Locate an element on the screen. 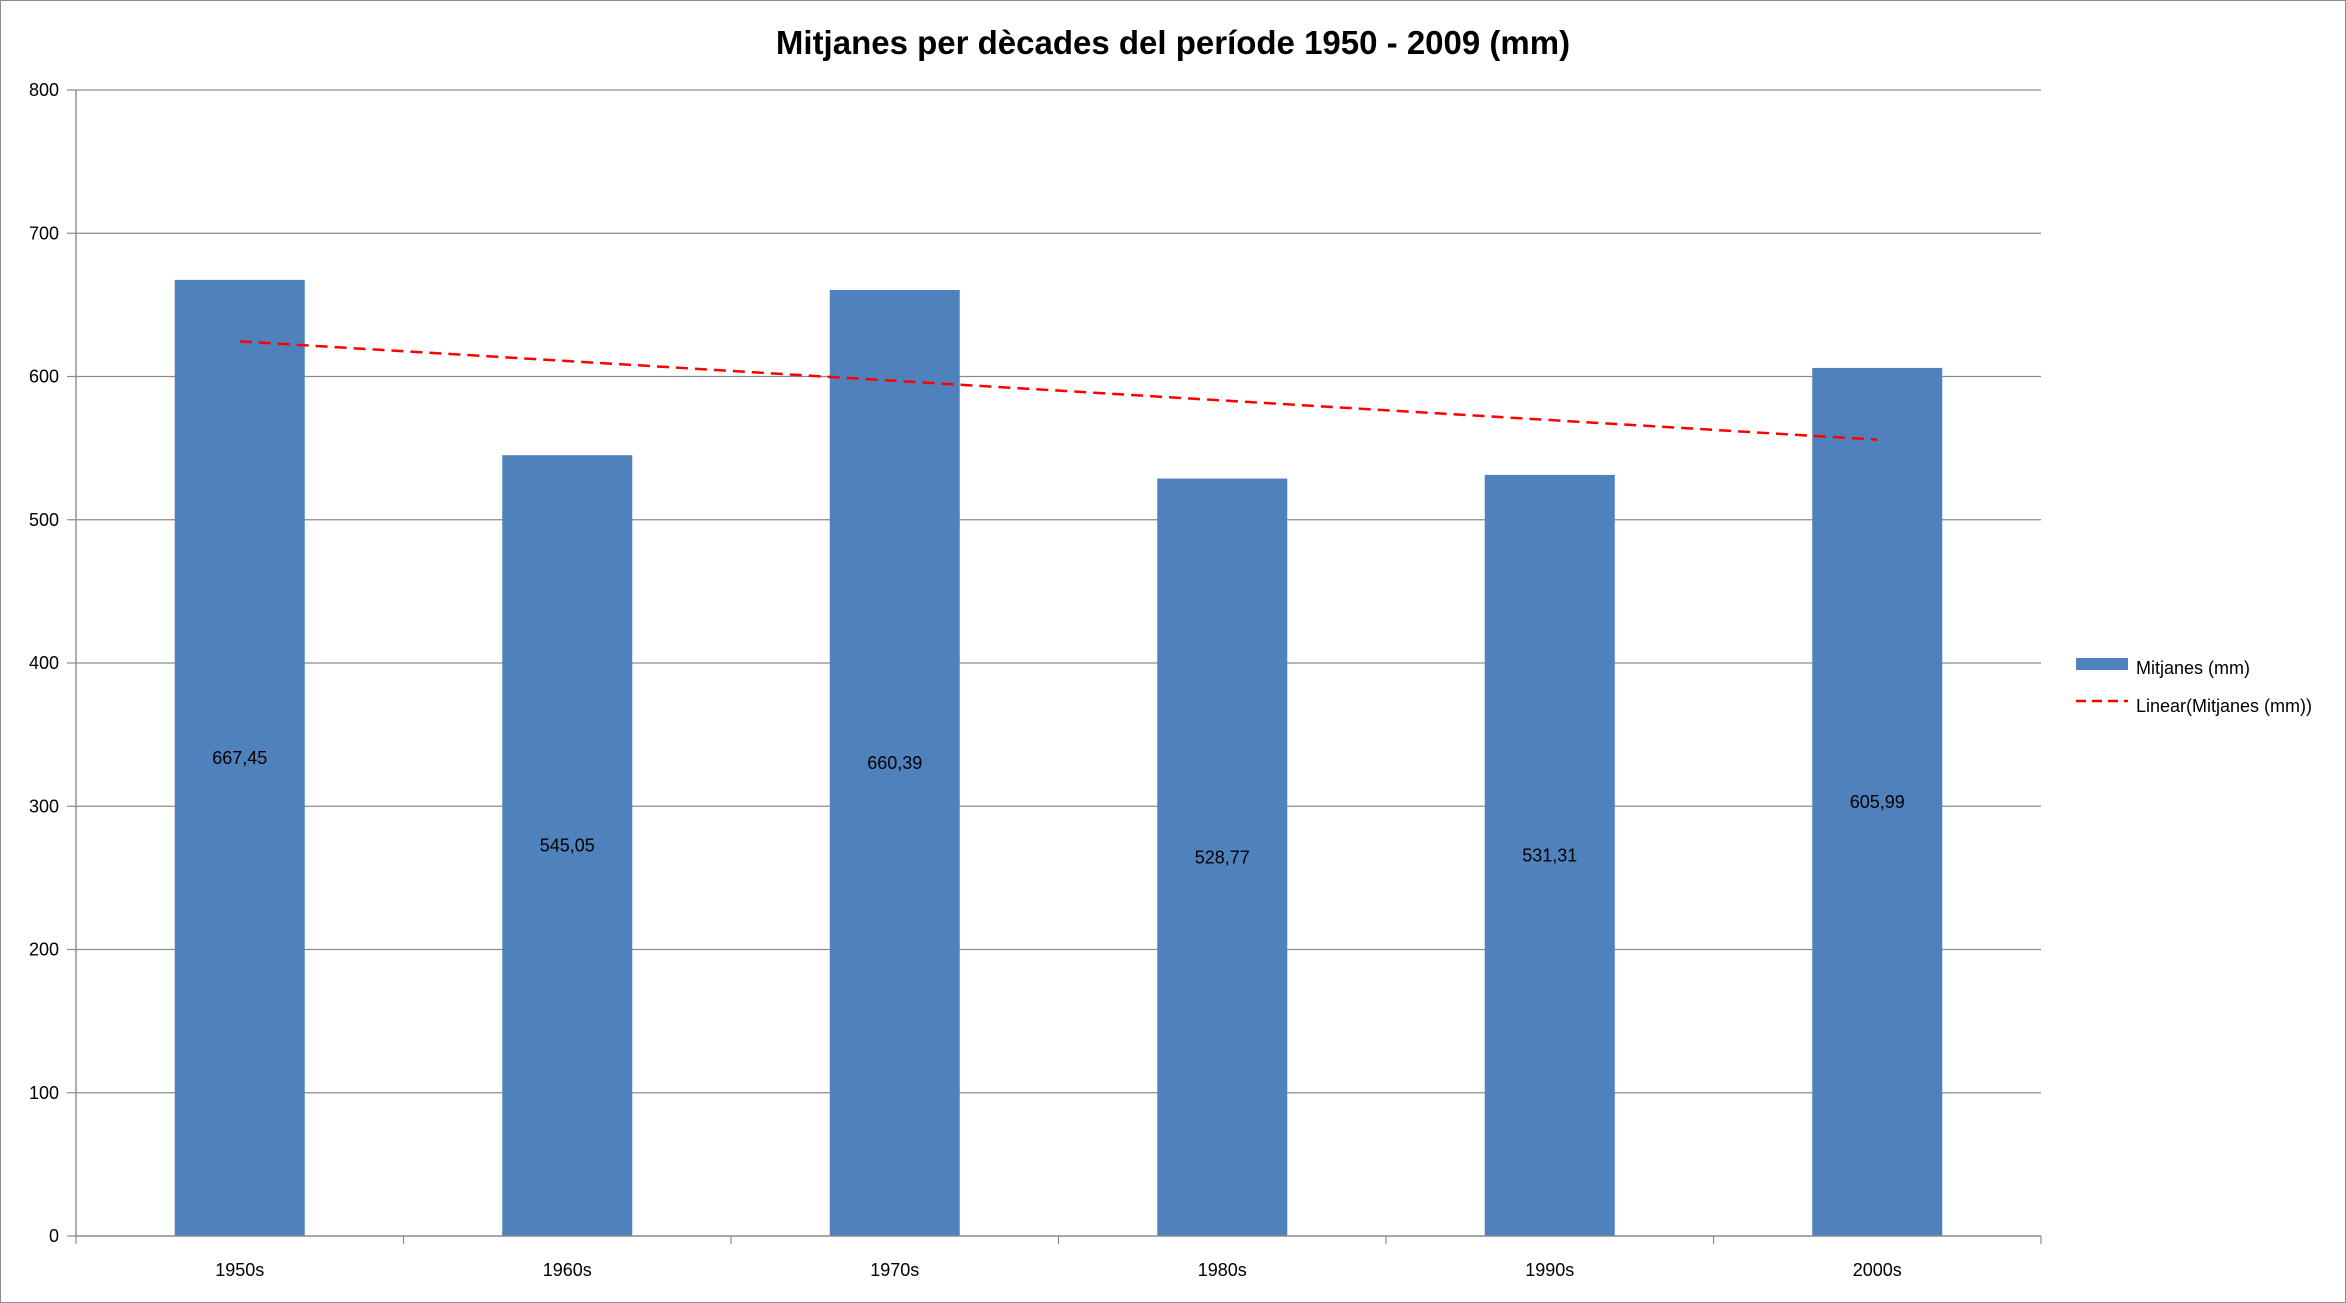  x-tick-label: 1990s is located at coordinates (1549, 1270).